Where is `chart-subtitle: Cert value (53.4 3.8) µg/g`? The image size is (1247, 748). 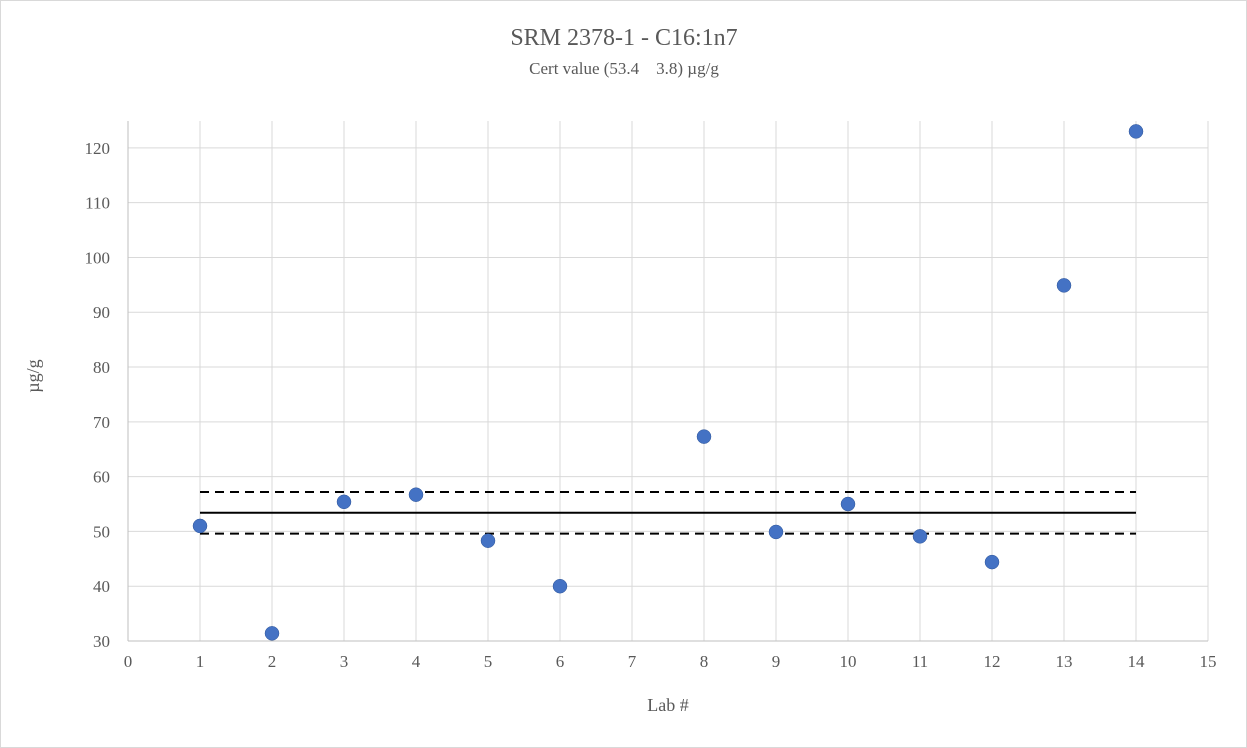
chart-subtitle: Cert value (53.4 3.8) µg/g is located at coordinates (624, 68).